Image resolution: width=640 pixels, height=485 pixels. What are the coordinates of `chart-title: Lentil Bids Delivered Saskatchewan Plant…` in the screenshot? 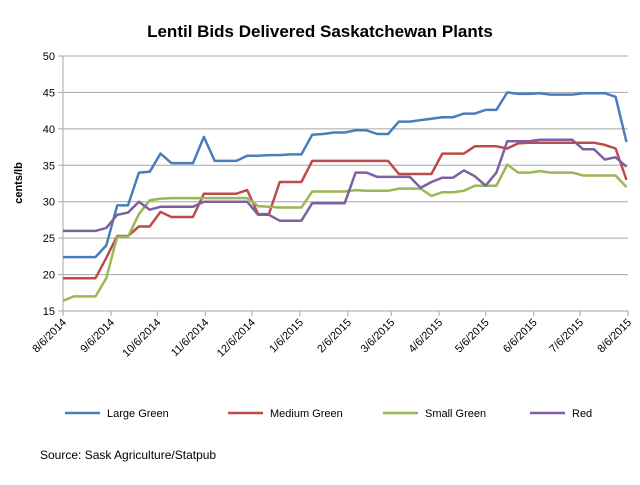 It's located at (320, 31).